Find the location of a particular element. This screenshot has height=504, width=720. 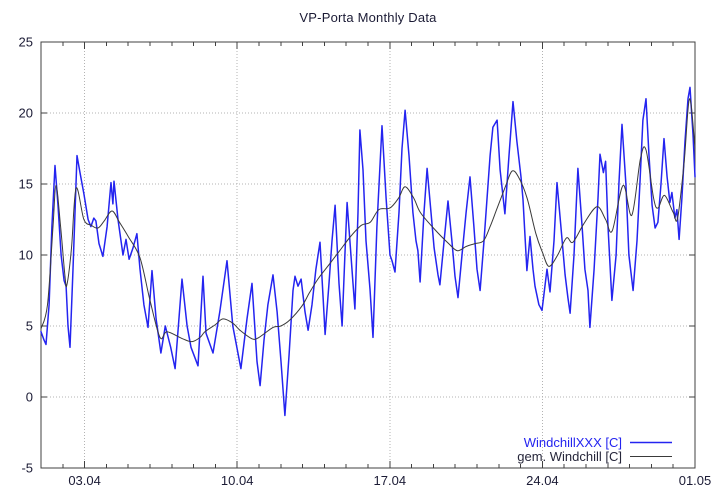

x-axis-tick-label: 24.04 is located at coordinates (542, 480).